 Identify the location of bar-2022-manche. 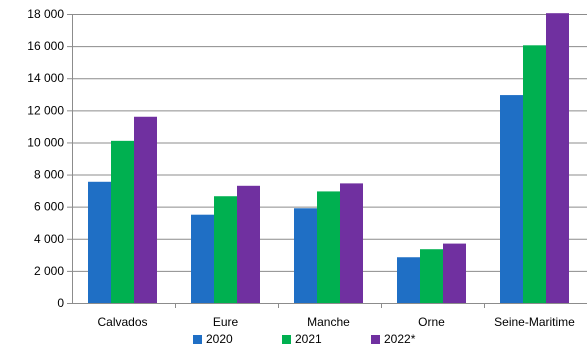
(351, 243).